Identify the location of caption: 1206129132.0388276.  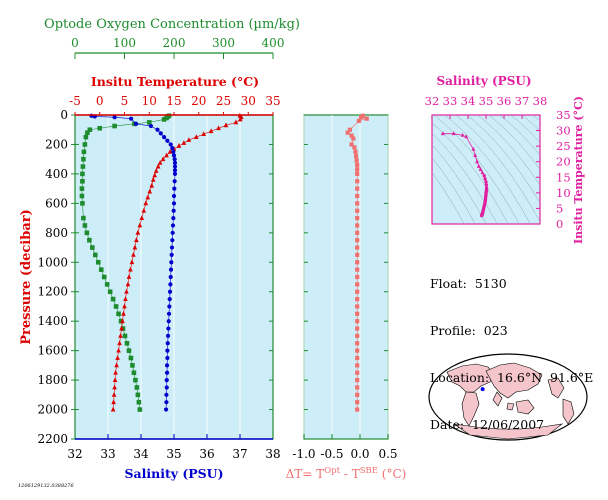
(46, 486).